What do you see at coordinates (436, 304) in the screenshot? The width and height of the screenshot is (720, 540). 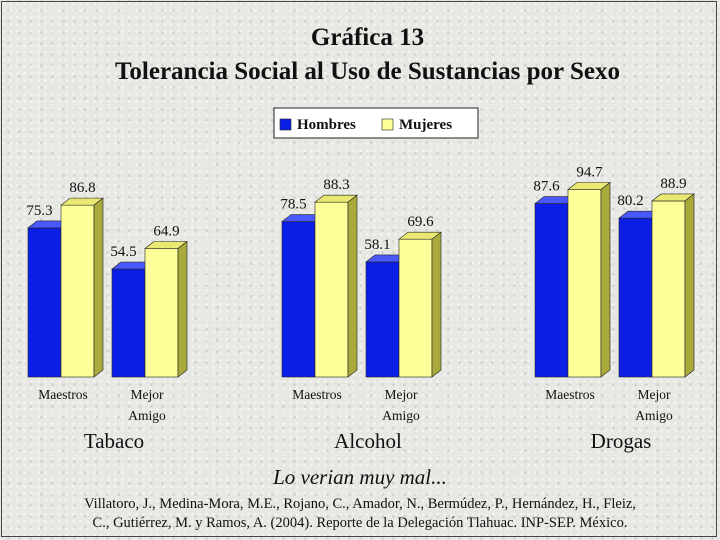 I see `bar-alcohol-1-mujeres-side` at bounding box center [436, 304].